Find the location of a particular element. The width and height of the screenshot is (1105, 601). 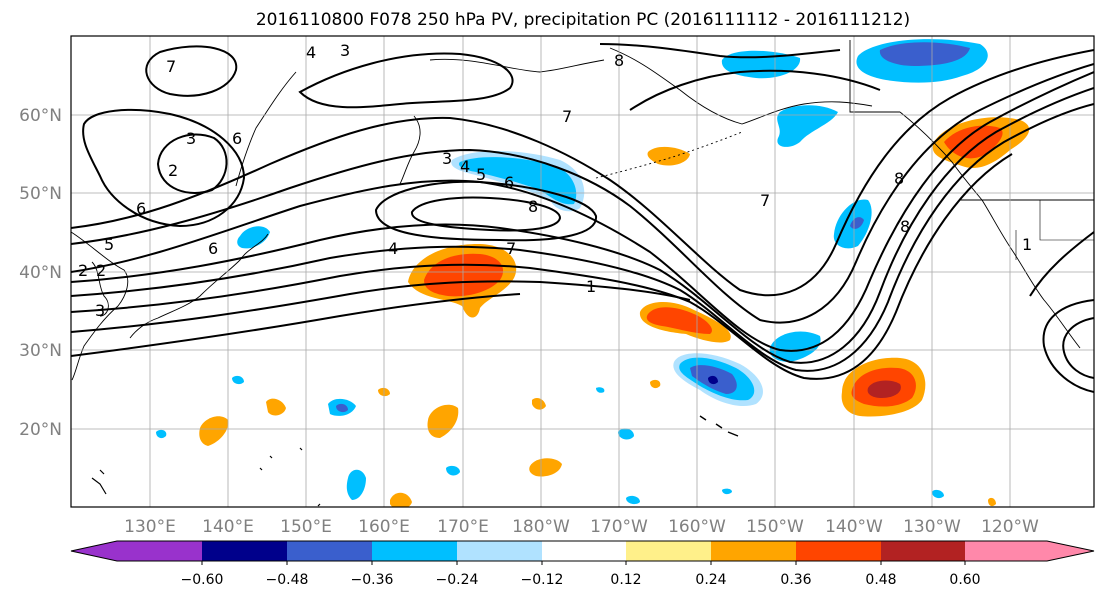

lon-label: 180°W is located at coordinates (541, 527).